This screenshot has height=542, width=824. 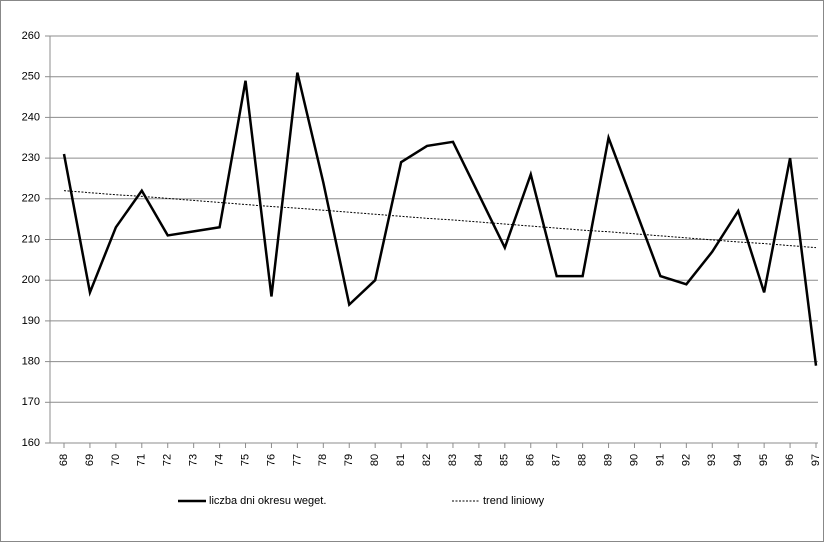 I want to click on x-tick-label: 70, so click(x=116, y=460).